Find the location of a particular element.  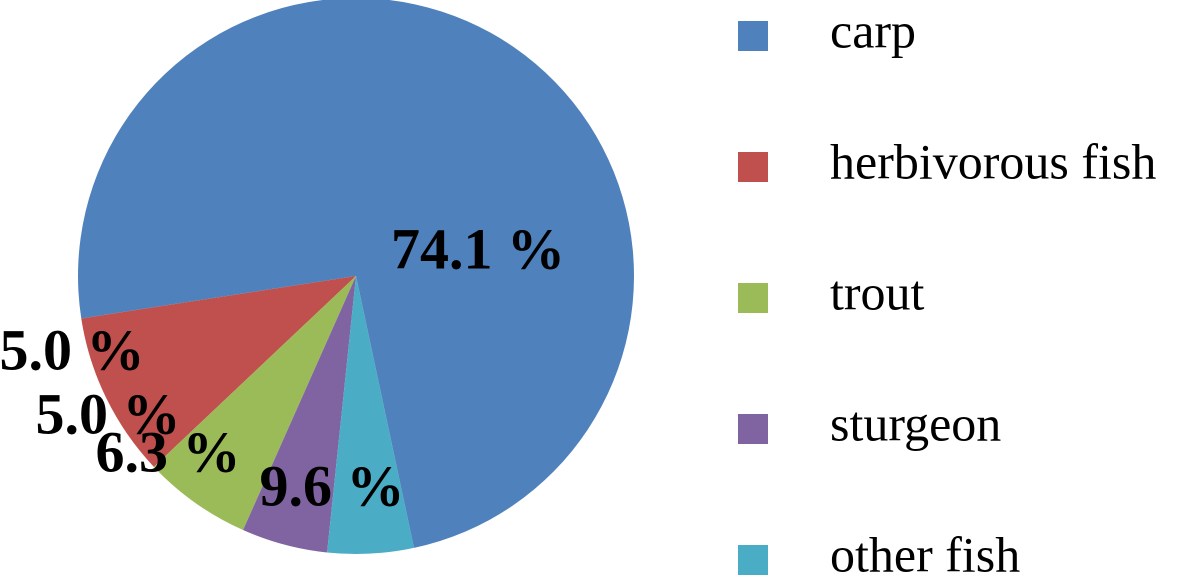

legend-label: carp is located at coordinates (873, 30).